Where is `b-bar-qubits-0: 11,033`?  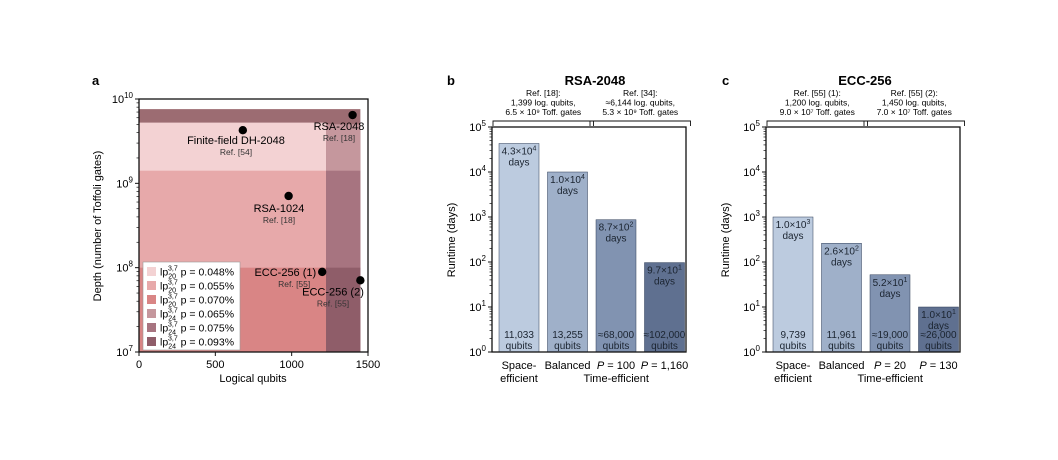
b-bar-qubits-0: 11,033 is located at coordinates (519, 335).